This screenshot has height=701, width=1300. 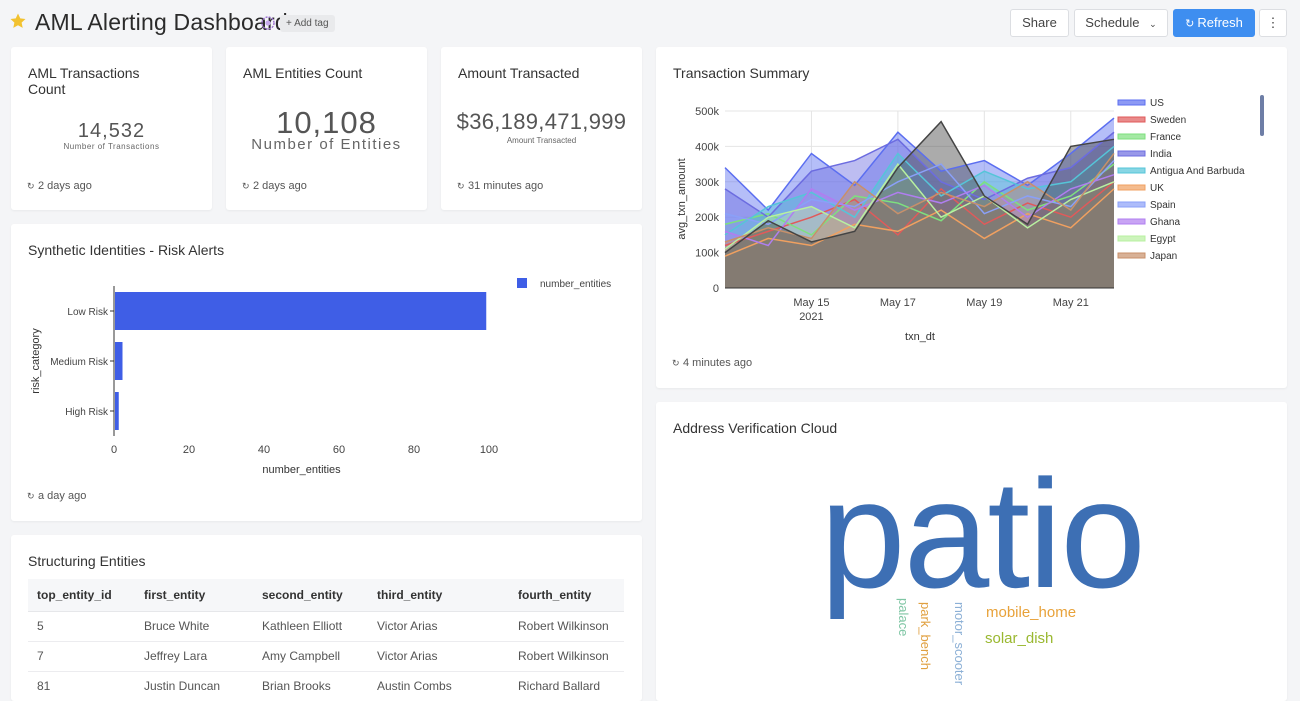 What do you see at coordinates (1153, 24) in the screenshot?
I see `chevron-down-icon: ⌄` at bounding box center [1153, 24].